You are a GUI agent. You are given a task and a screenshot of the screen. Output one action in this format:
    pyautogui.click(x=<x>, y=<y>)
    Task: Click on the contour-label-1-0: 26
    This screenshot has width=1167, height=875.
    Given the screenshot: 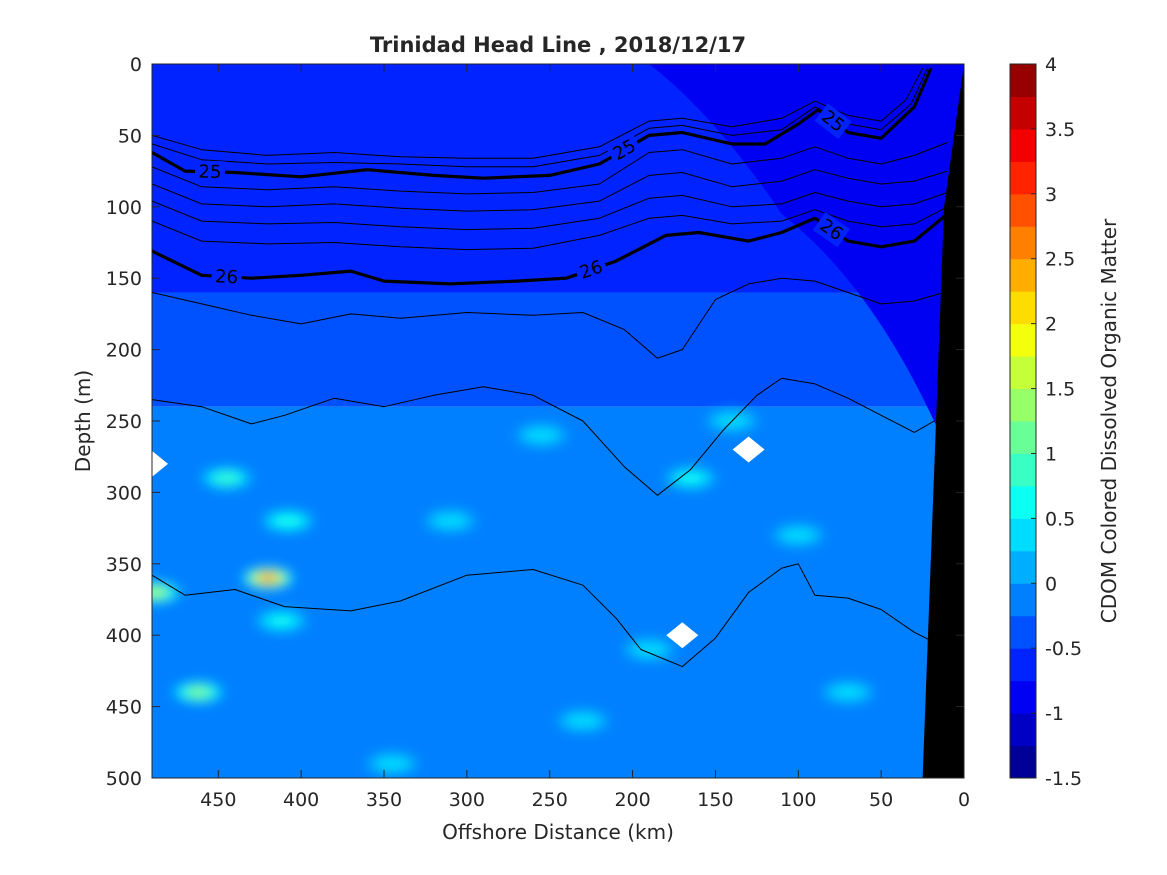 What is the action you would take?
    pyautogui.click(x=227, y=277)
    